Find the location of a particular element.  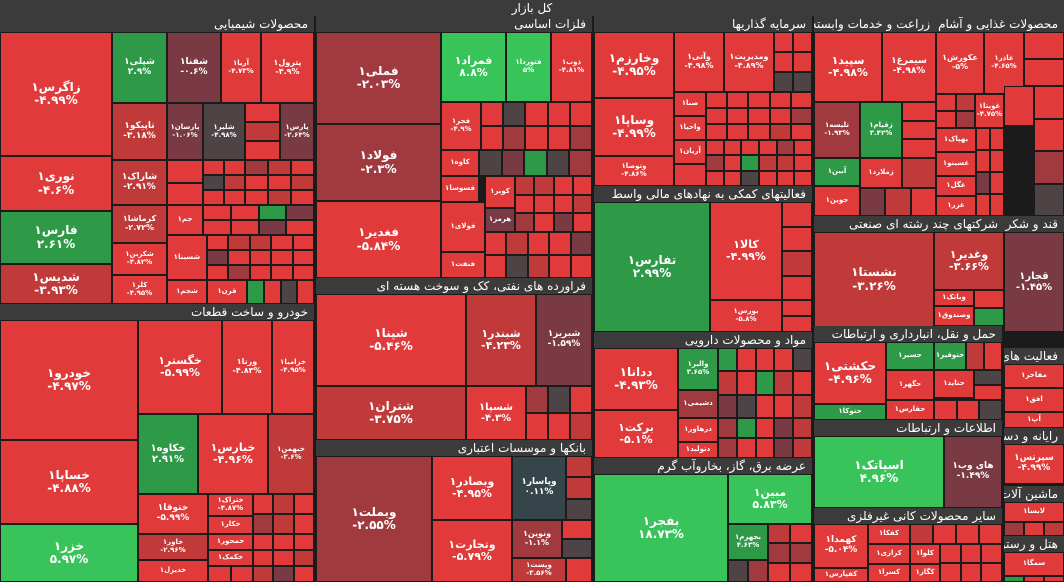

stock-tile: خبارس۱ -۴.۹۶% is located at coordinates (233, 454).